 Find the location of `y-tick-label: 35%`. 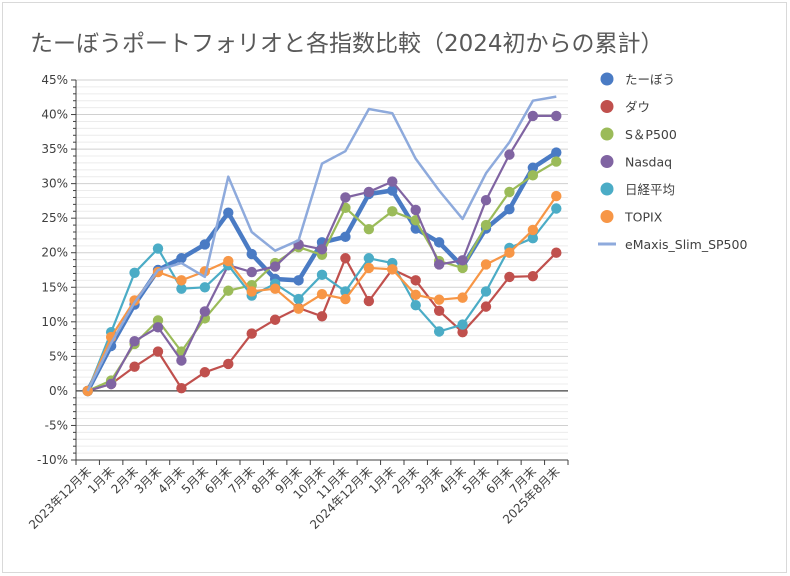

y-tick-label: 35% is located at coordinates (54, 149).